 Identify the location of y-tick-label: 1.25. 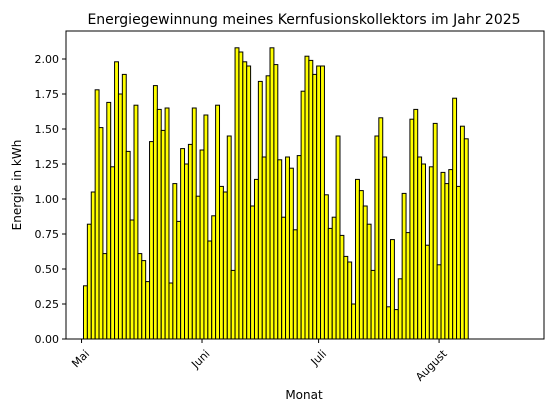
(47, 164).